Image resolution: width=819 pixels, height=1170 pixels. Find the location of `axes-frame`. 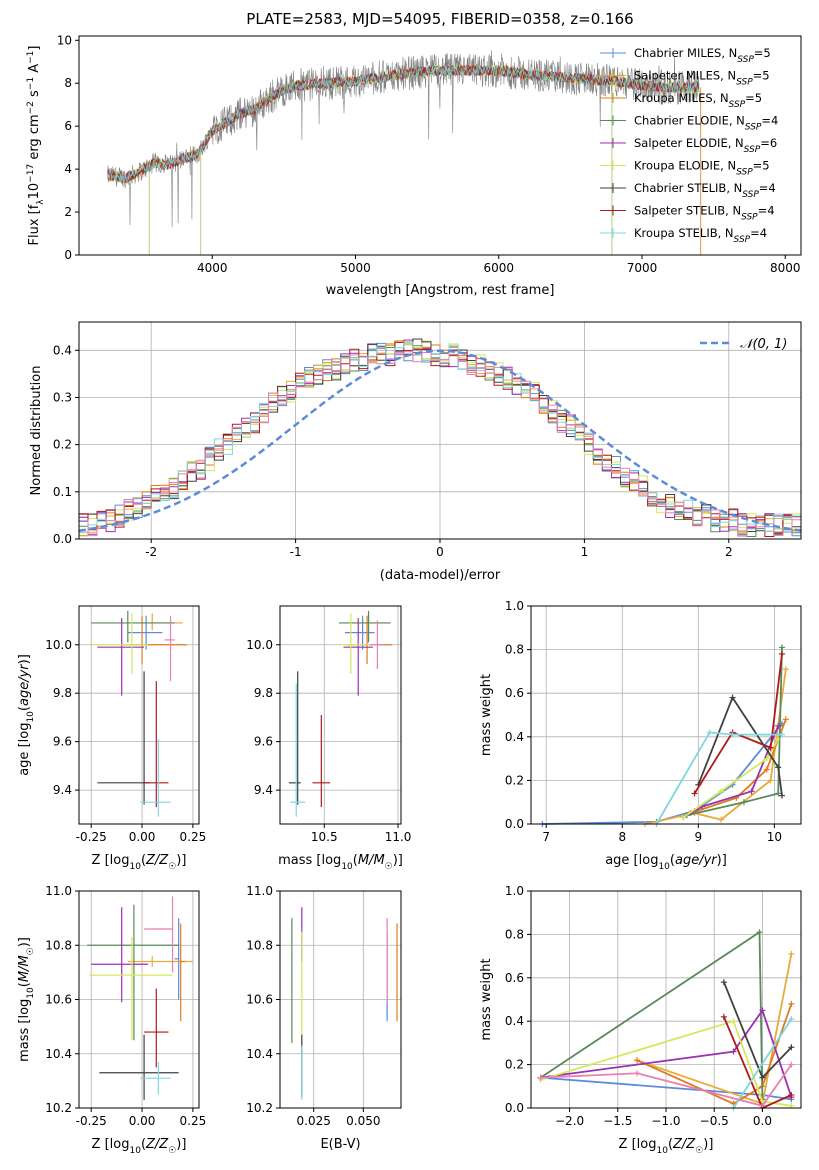

axes-frame is located at coordinates (139, 715).